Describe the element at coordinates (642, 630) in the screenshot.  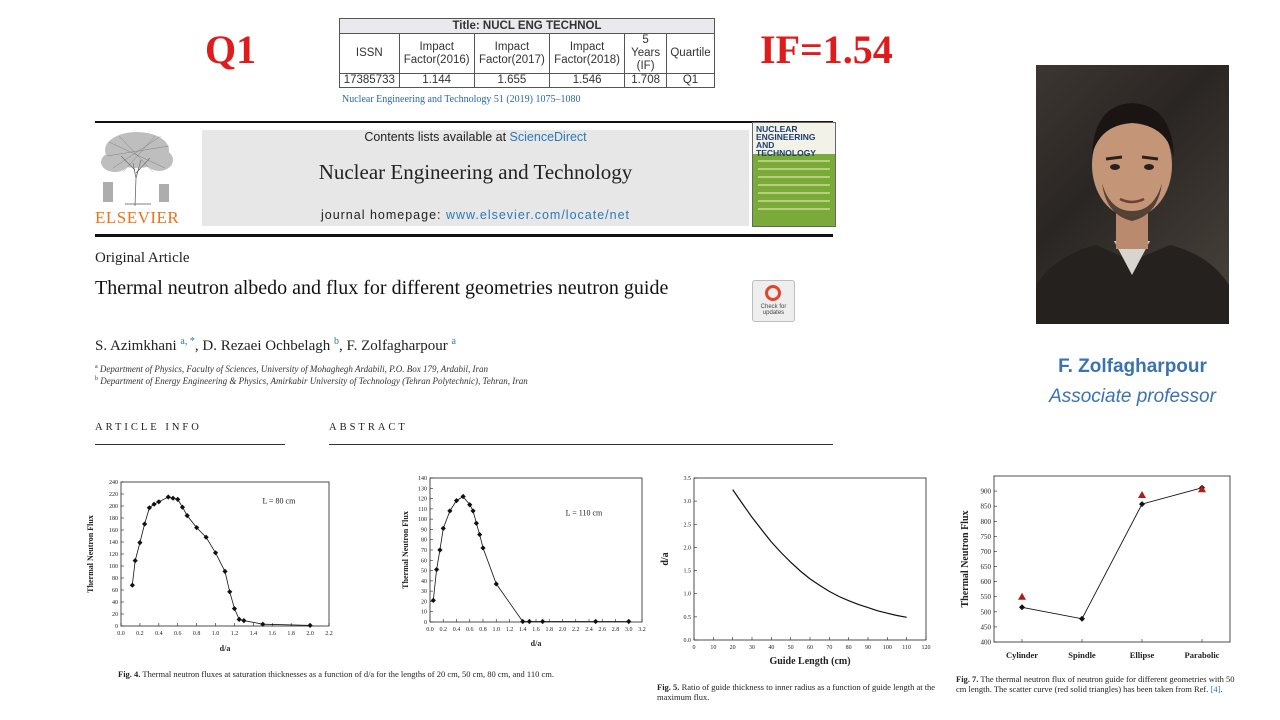
I see `x-tick-label: 3.2` at that location.